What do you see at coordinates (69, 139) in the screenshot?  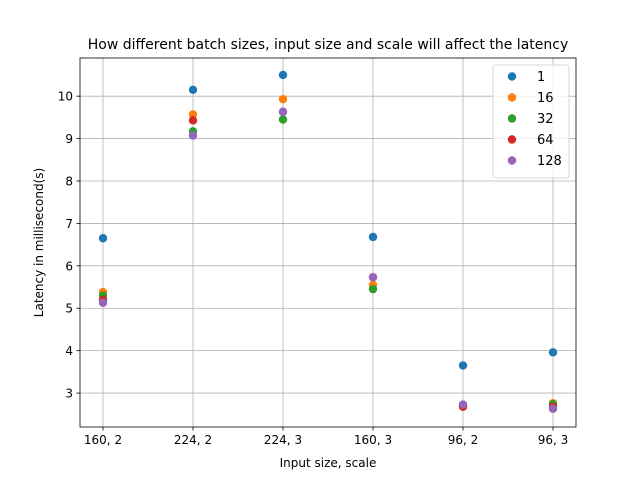 I see `y-tick-label: 9` at bounding box center [69, 139].